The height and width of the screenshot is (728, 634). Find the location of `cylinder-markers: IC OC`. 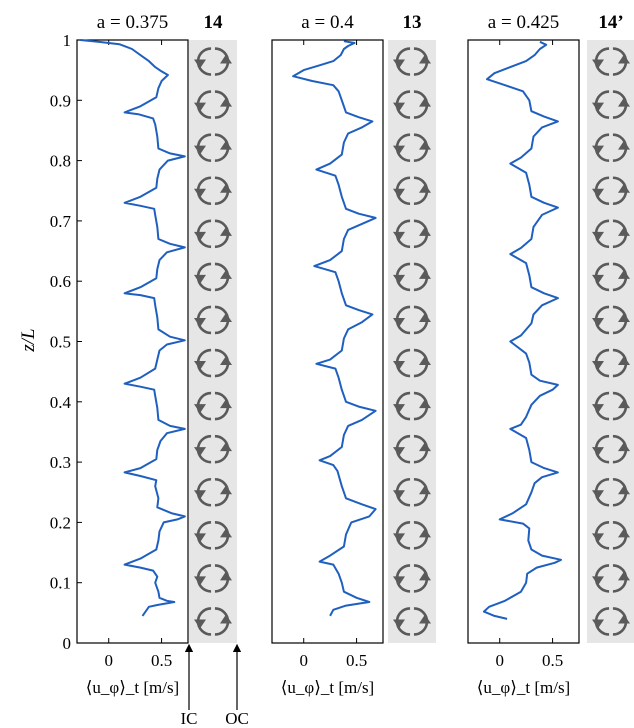

cylinder-markers: IC OC is located at coordinates (215, 688).